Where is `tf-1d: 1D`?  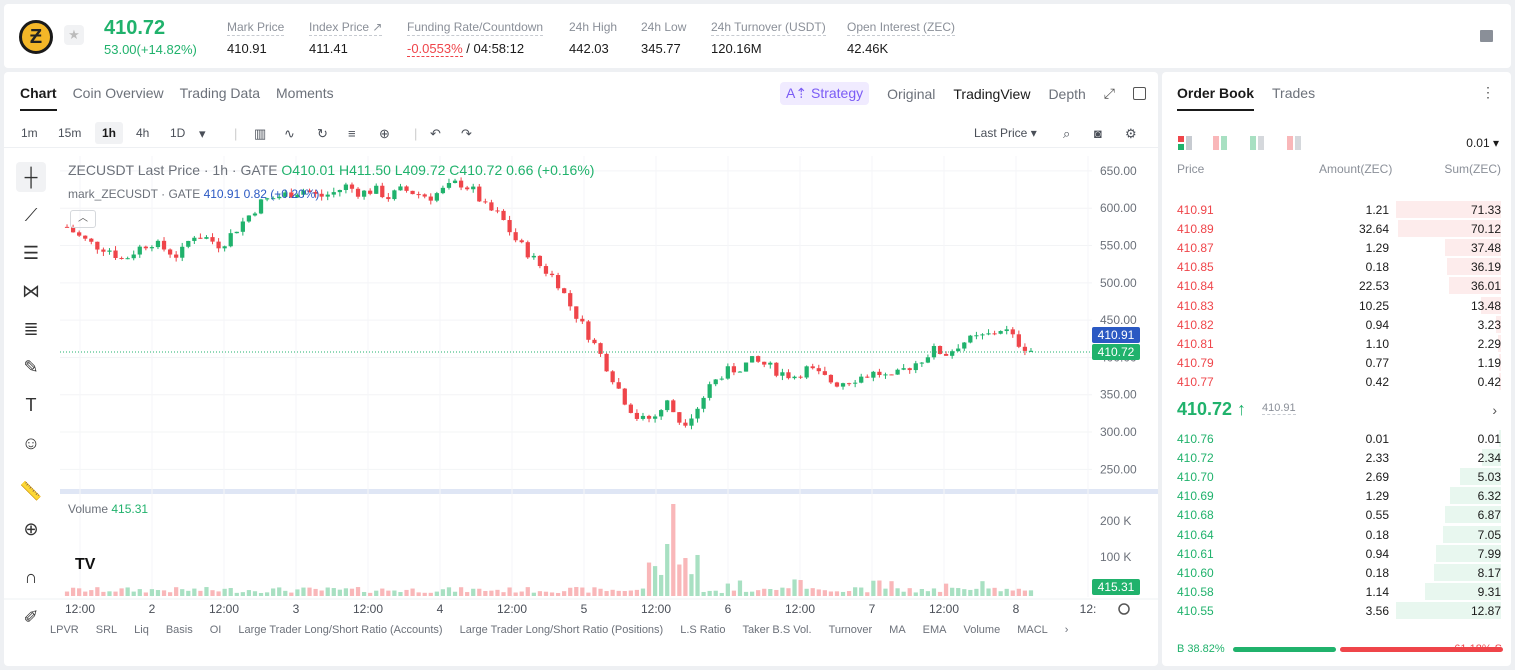 tf-1d: 1D is located at coordinates (178, 133).